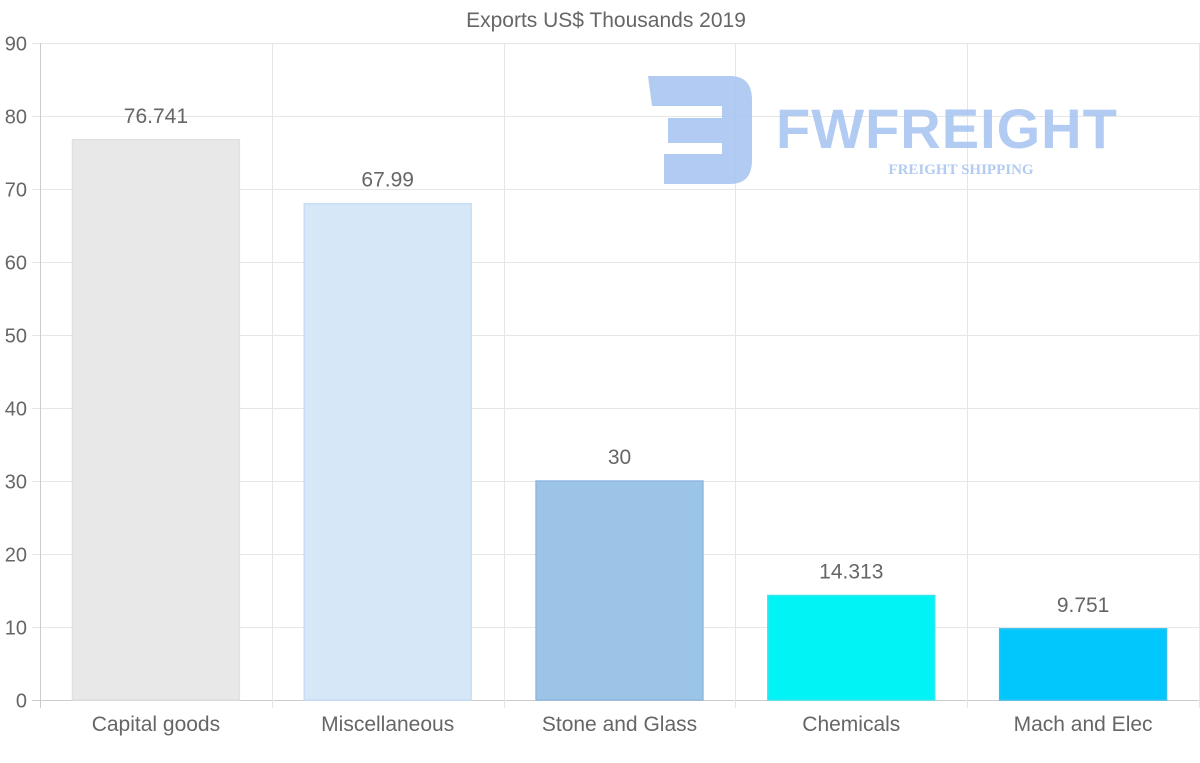 This screenshot has height=763, width=1200. Describe the element at coordinates (156, 724) in the screenshot. I see `x-tick-label: Capital goods` at that location.